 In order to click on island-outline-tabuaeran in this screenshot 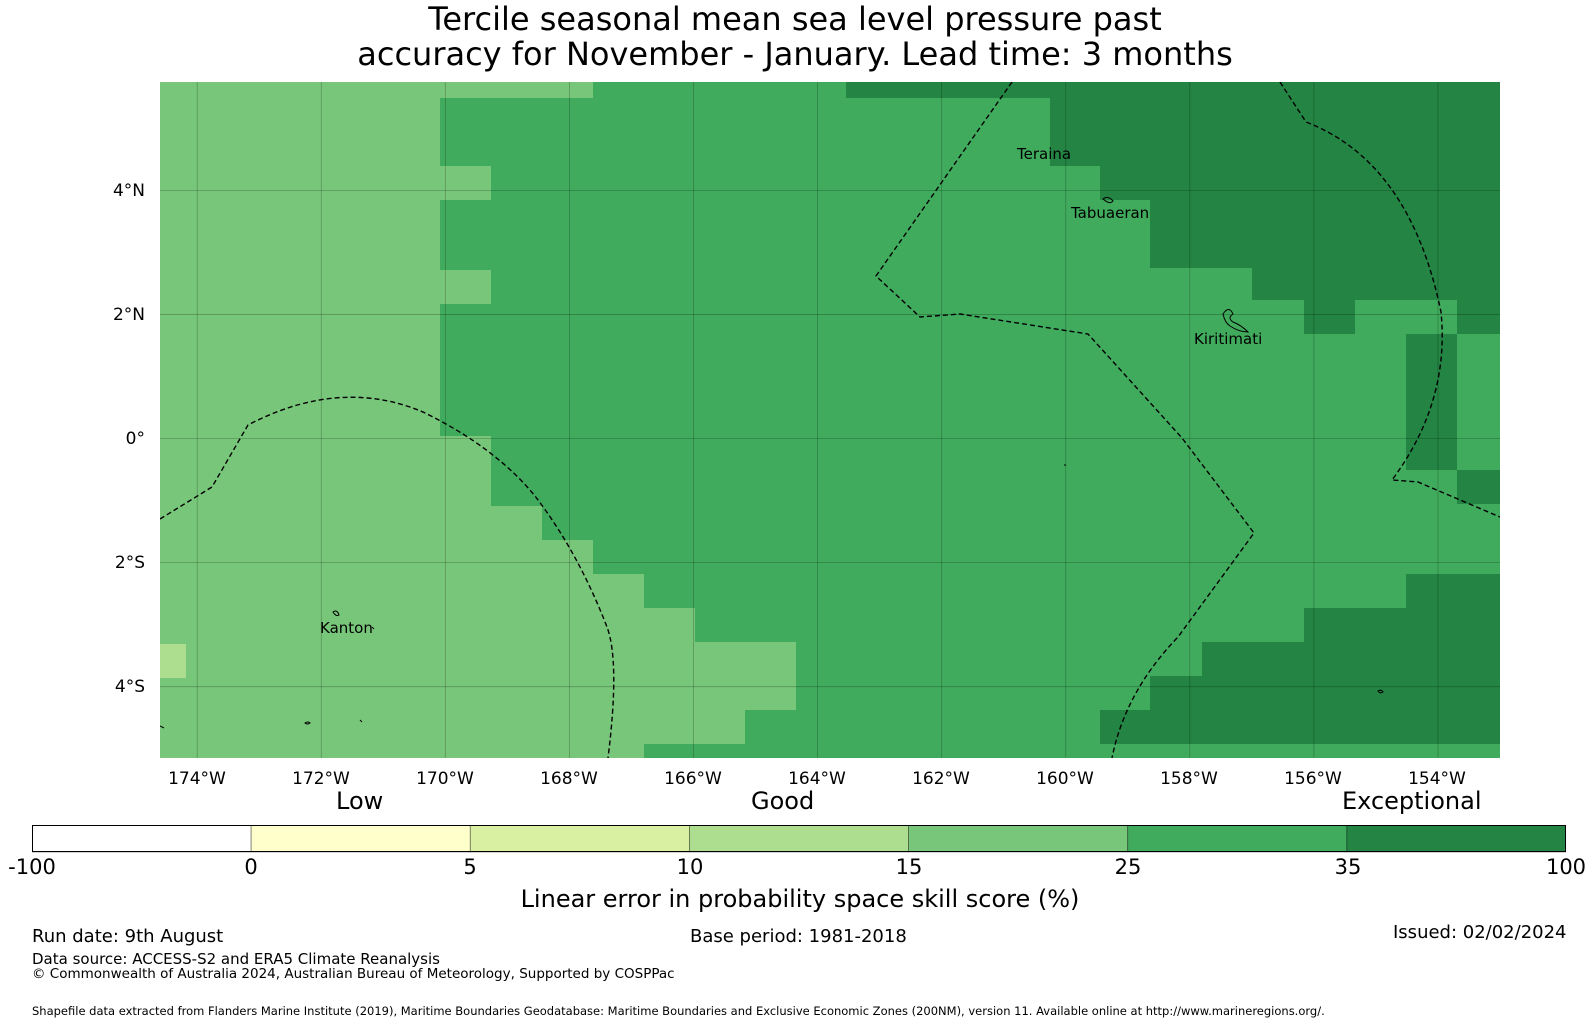, I will do `click(1108, 200)`.